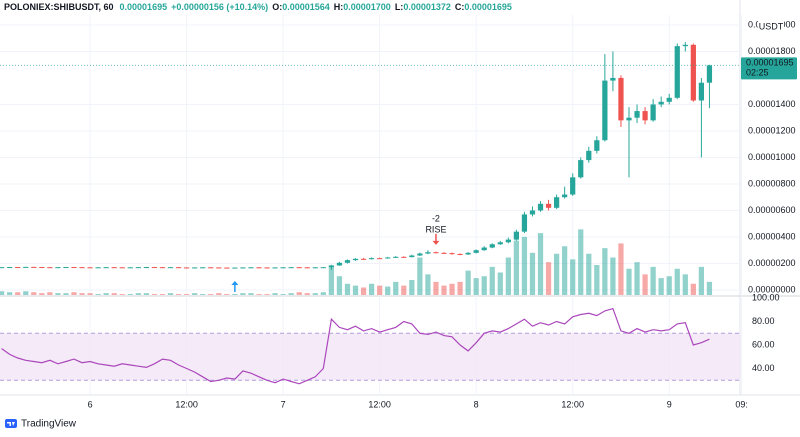 The image size is (800, 437). I want to click on symbol: POLONIEX:SHIBUSDT, 60, so click(59, 7).